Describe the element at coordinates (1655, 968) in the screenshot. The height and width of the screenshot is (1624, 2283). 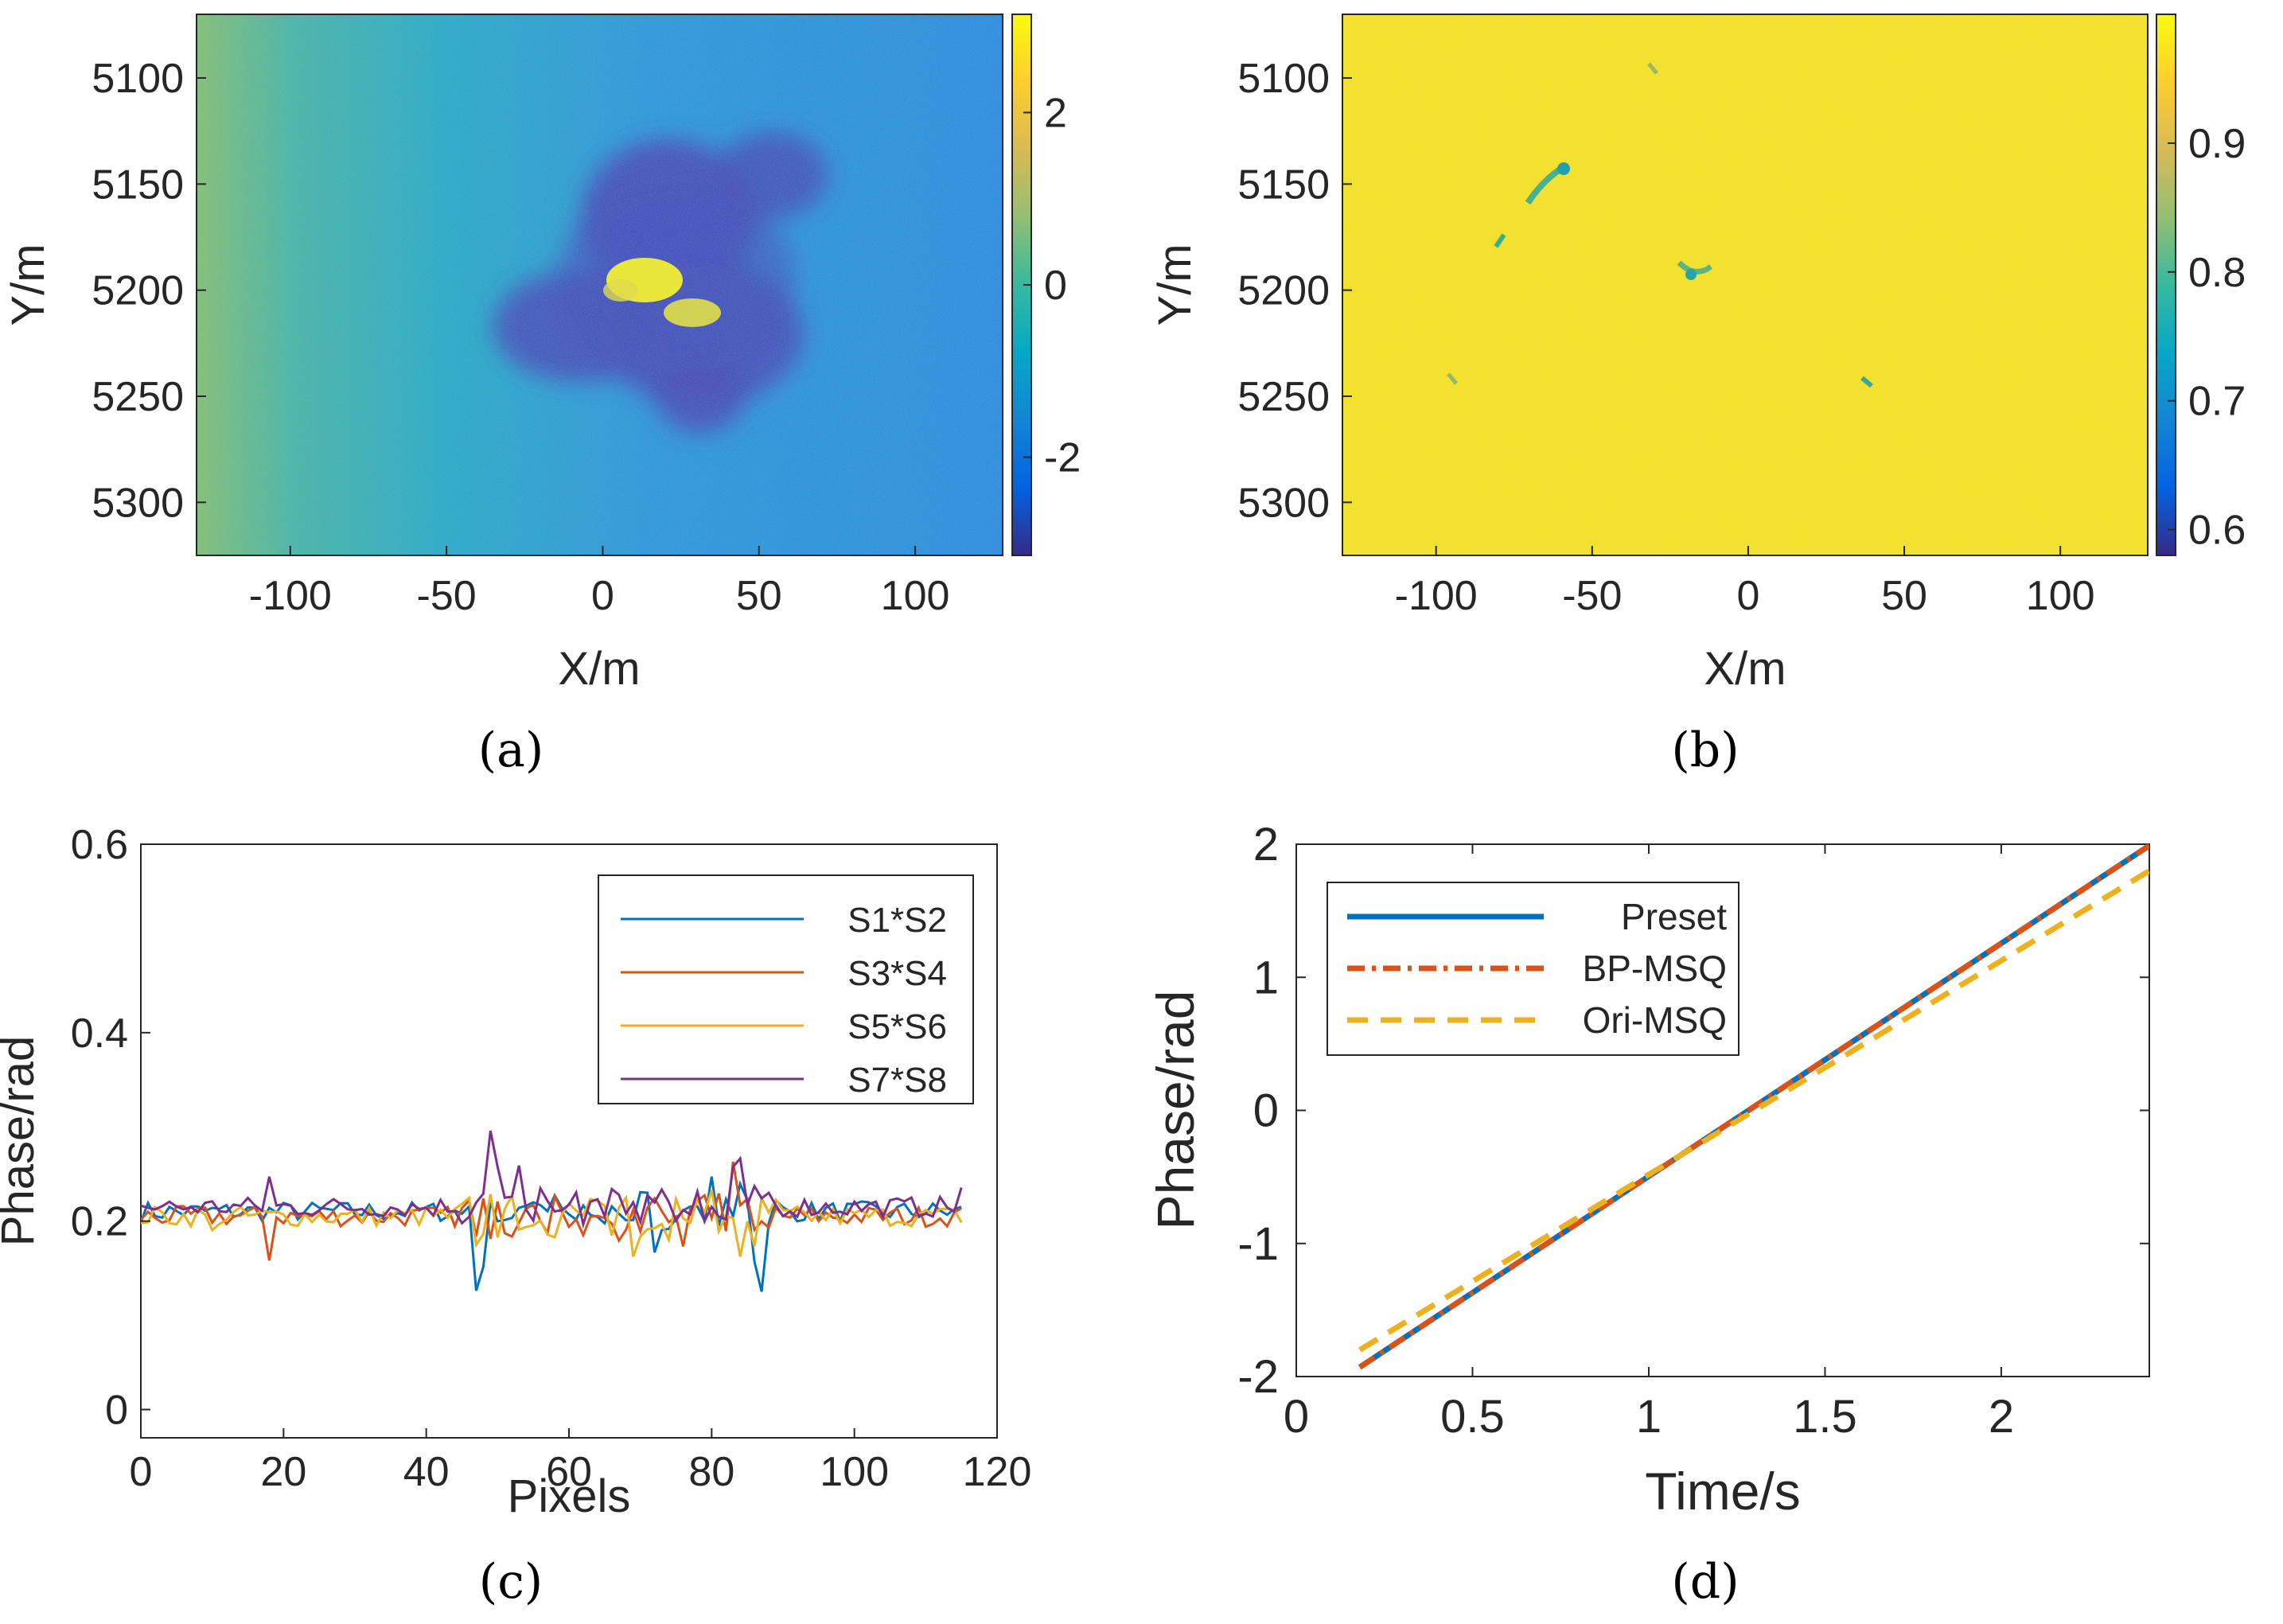
I see `legend-label: BP-MSQ` at that location.